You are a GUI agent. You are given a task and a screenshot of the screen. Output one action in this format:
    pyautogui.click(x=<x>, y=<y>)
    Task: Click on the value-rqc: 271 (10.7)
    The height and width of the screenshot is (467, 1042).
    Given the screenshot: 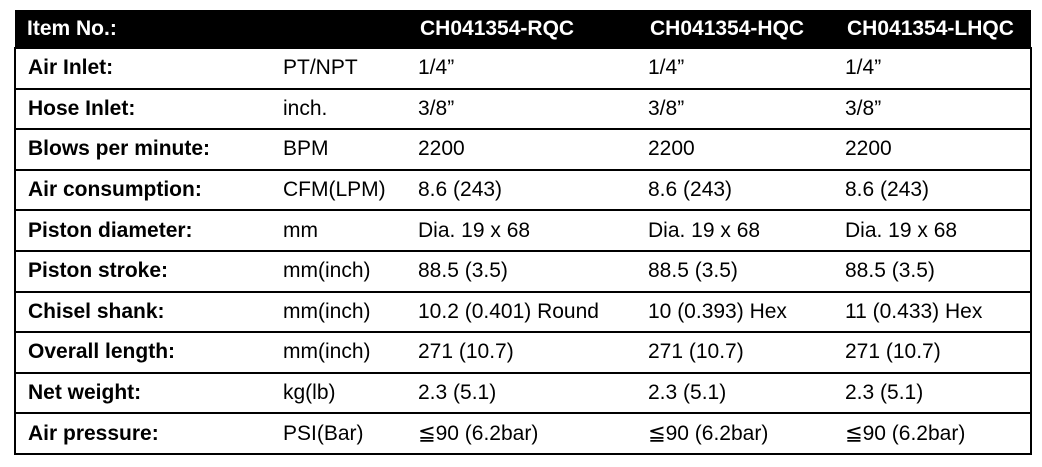 What is the action you would take?
    pyautogui.click(x=521, y=352)
    